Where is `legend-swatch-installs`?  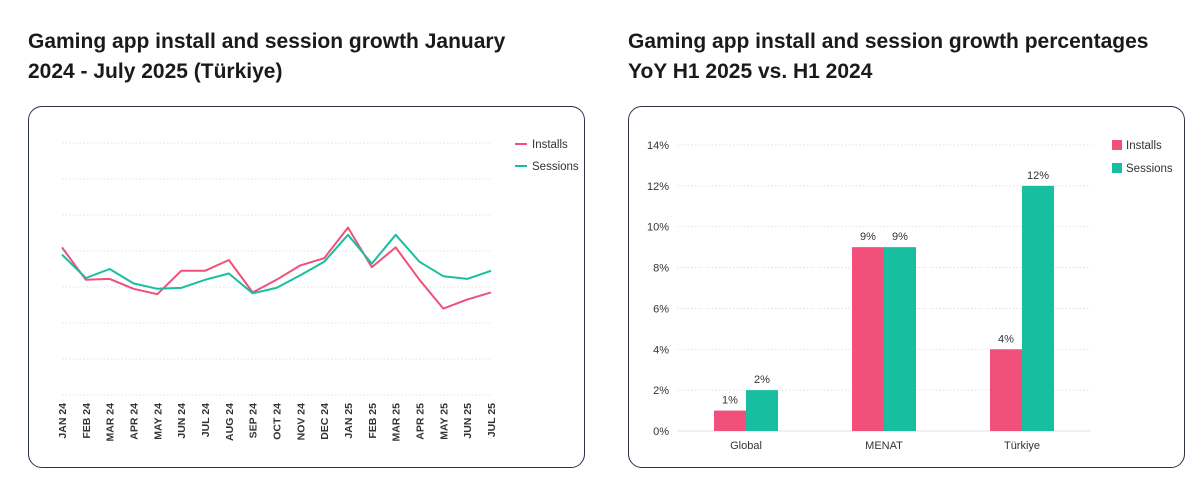
legend-swatch-installs is located at coordinates (1117, 145).